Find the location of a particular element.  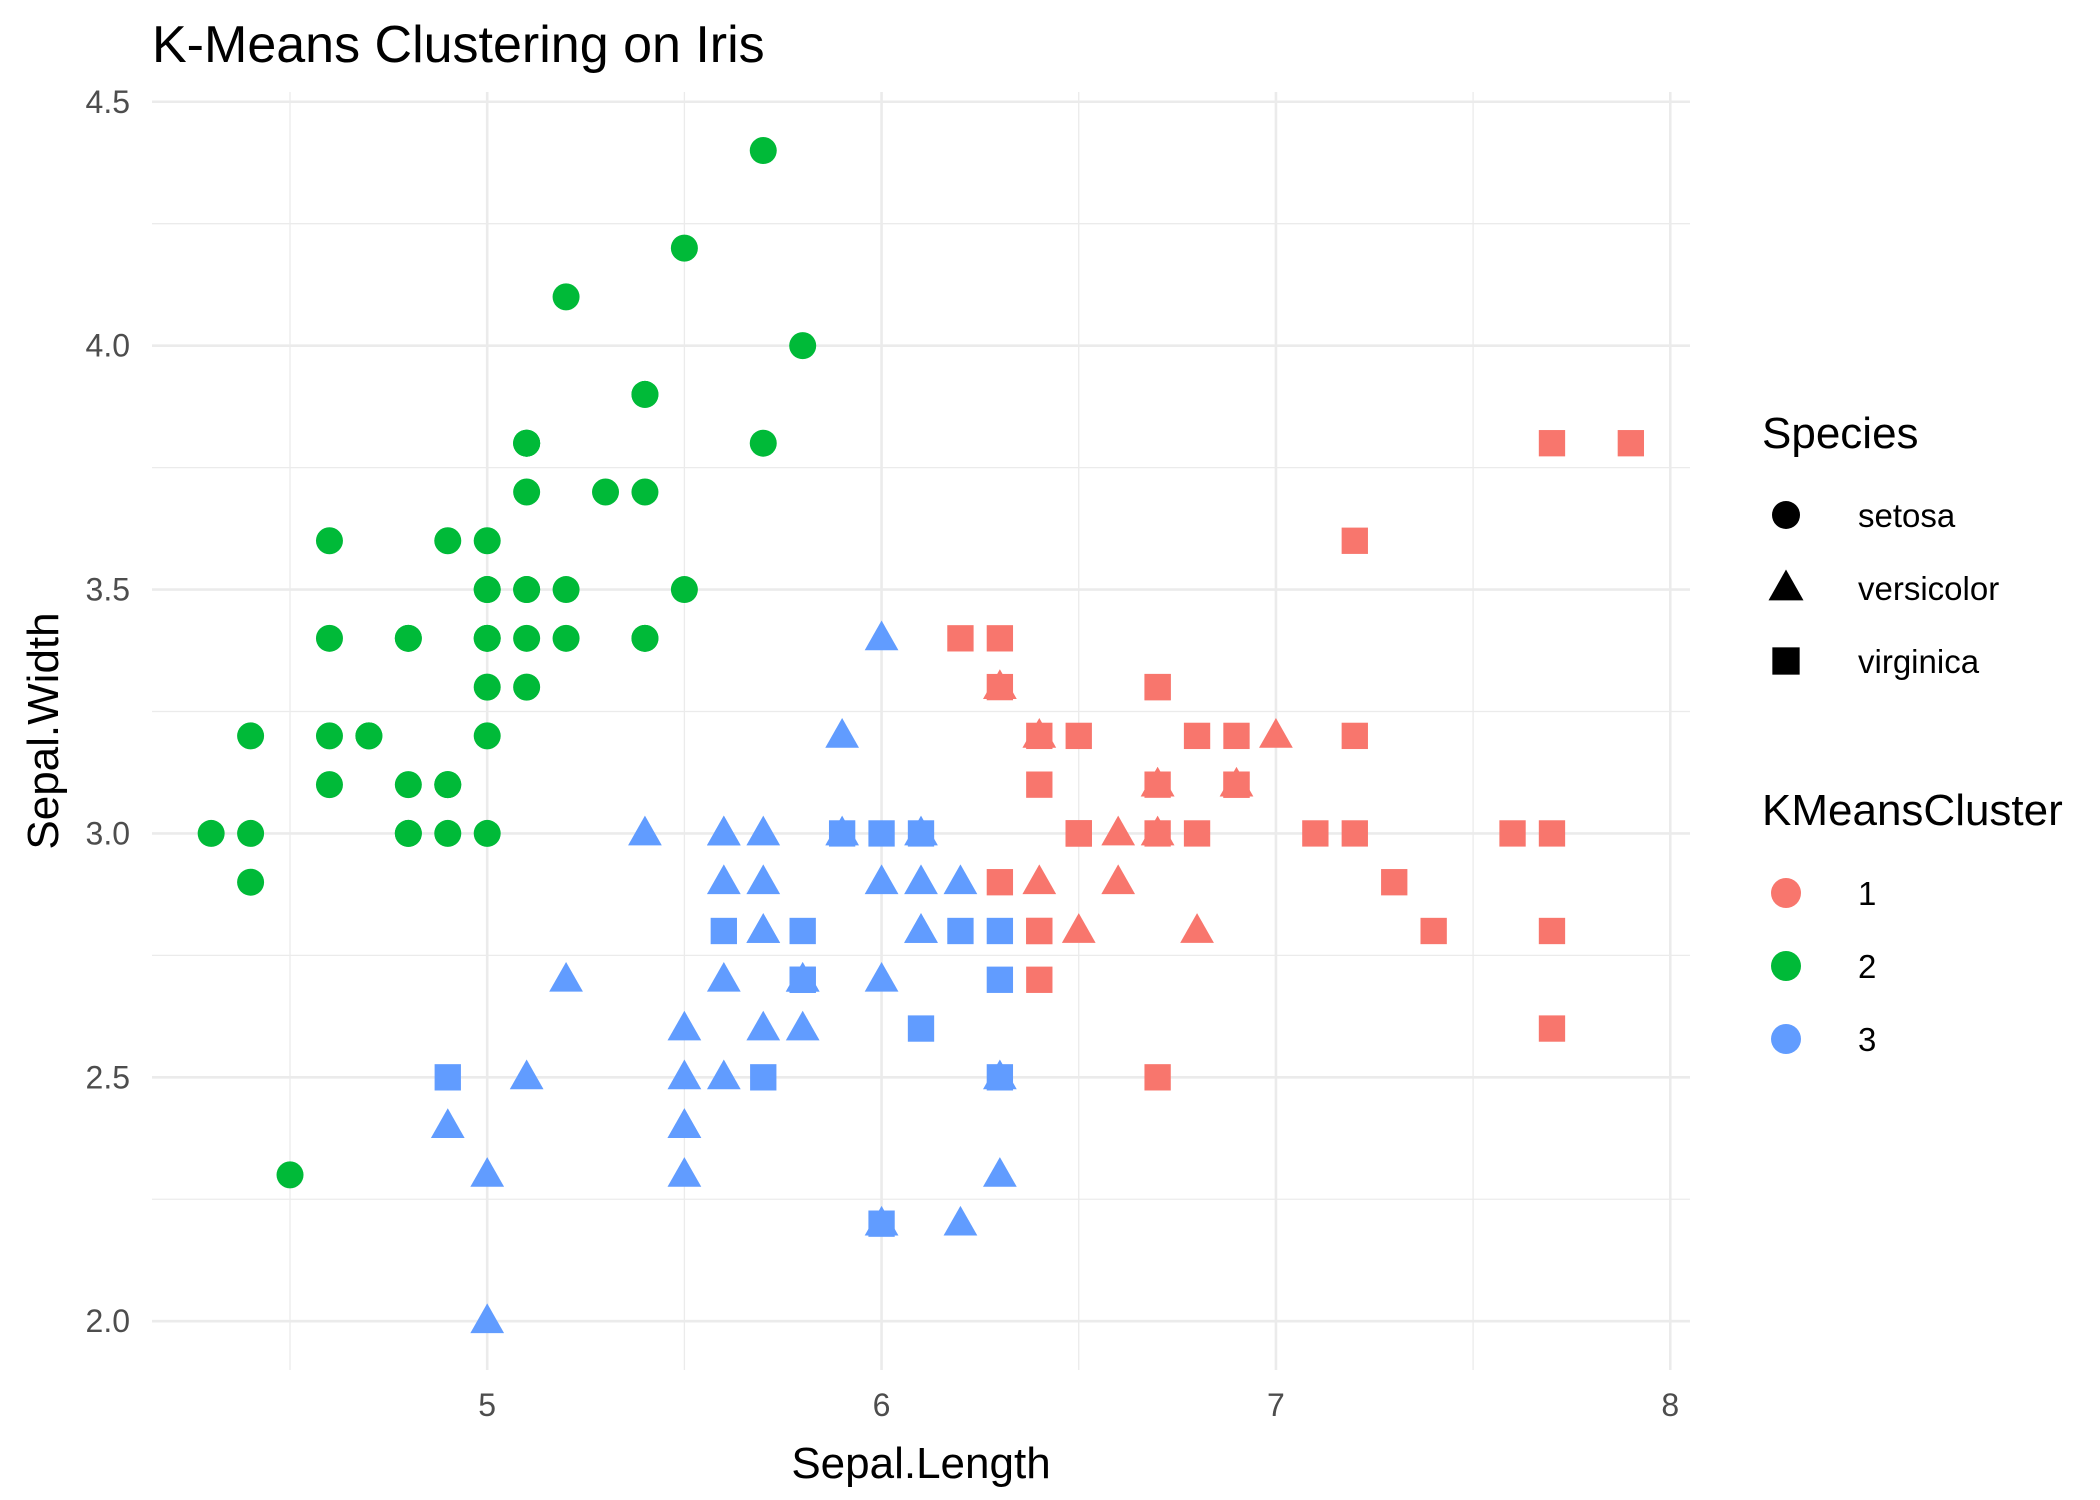

x-axis-title: Sepal.Length is located at coordinates (920, 1463).